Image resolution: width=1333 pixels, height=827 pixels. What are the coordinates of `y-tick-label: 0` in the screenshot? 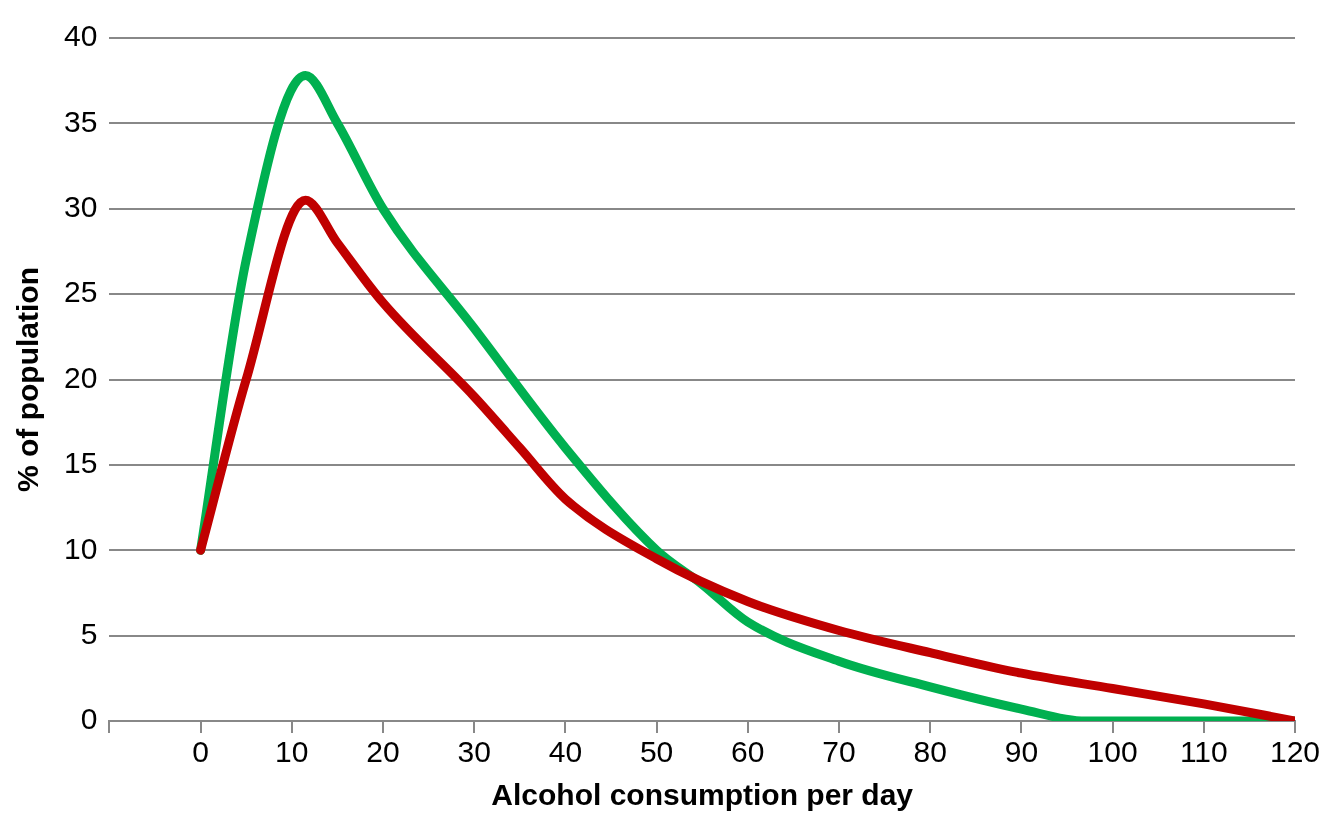 It's located at (89, 719).